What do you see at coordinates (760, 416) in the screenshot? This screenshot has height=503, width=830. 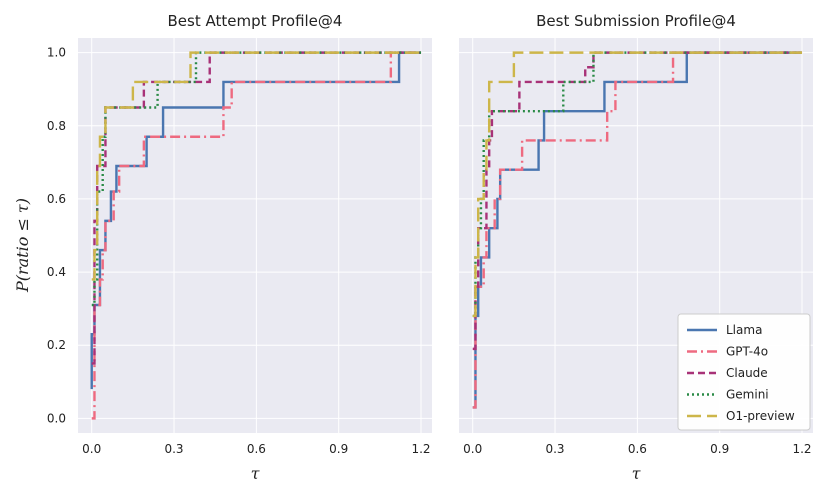 I see `legend-label: O1-preview` at bounding box center [760, 416].